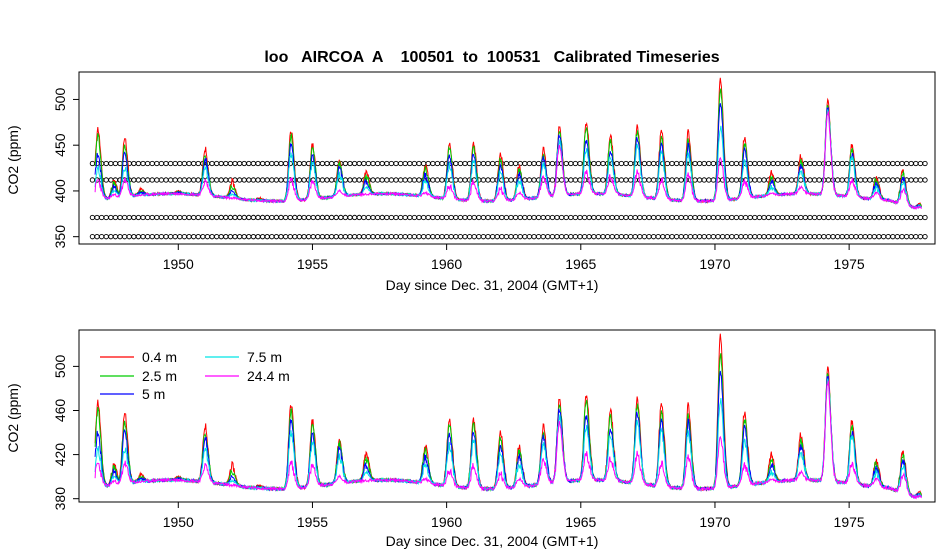 The width and height of the screenshot is (950, 550). Describe the element at coordinates (159, 357) in the screenshot. I see `legend-label: 0.4 m` at that location.